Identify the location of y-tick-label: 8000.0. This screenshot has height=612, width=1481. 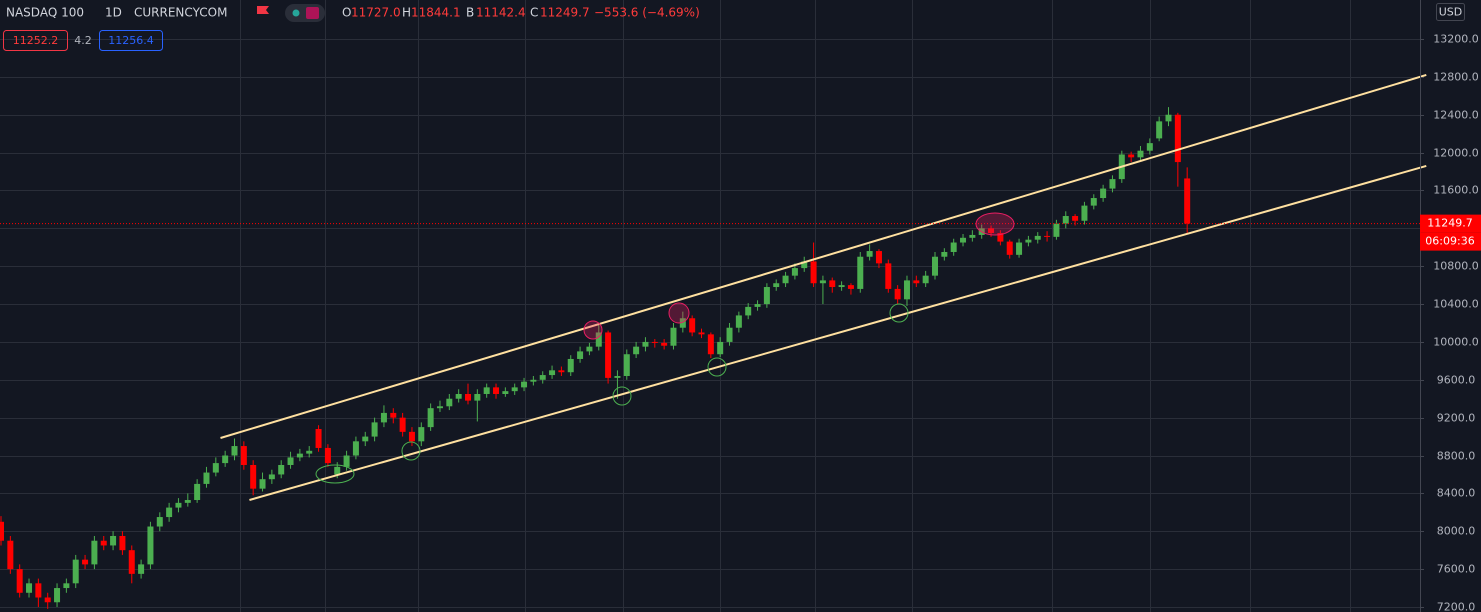
(1456, 531).